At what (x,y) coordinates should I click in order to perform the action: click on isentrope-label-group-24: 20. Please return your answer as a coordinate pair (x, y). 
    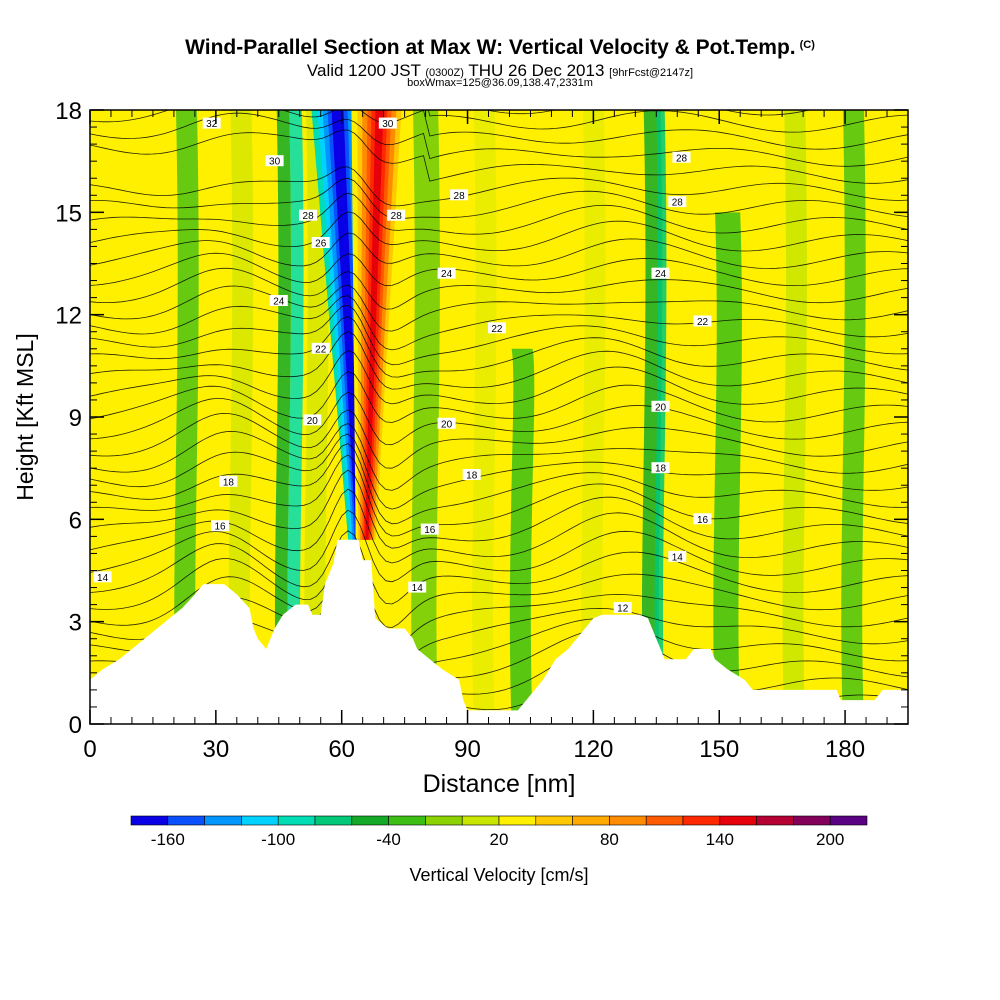
    Looking at the image, I should click on (660, 406).